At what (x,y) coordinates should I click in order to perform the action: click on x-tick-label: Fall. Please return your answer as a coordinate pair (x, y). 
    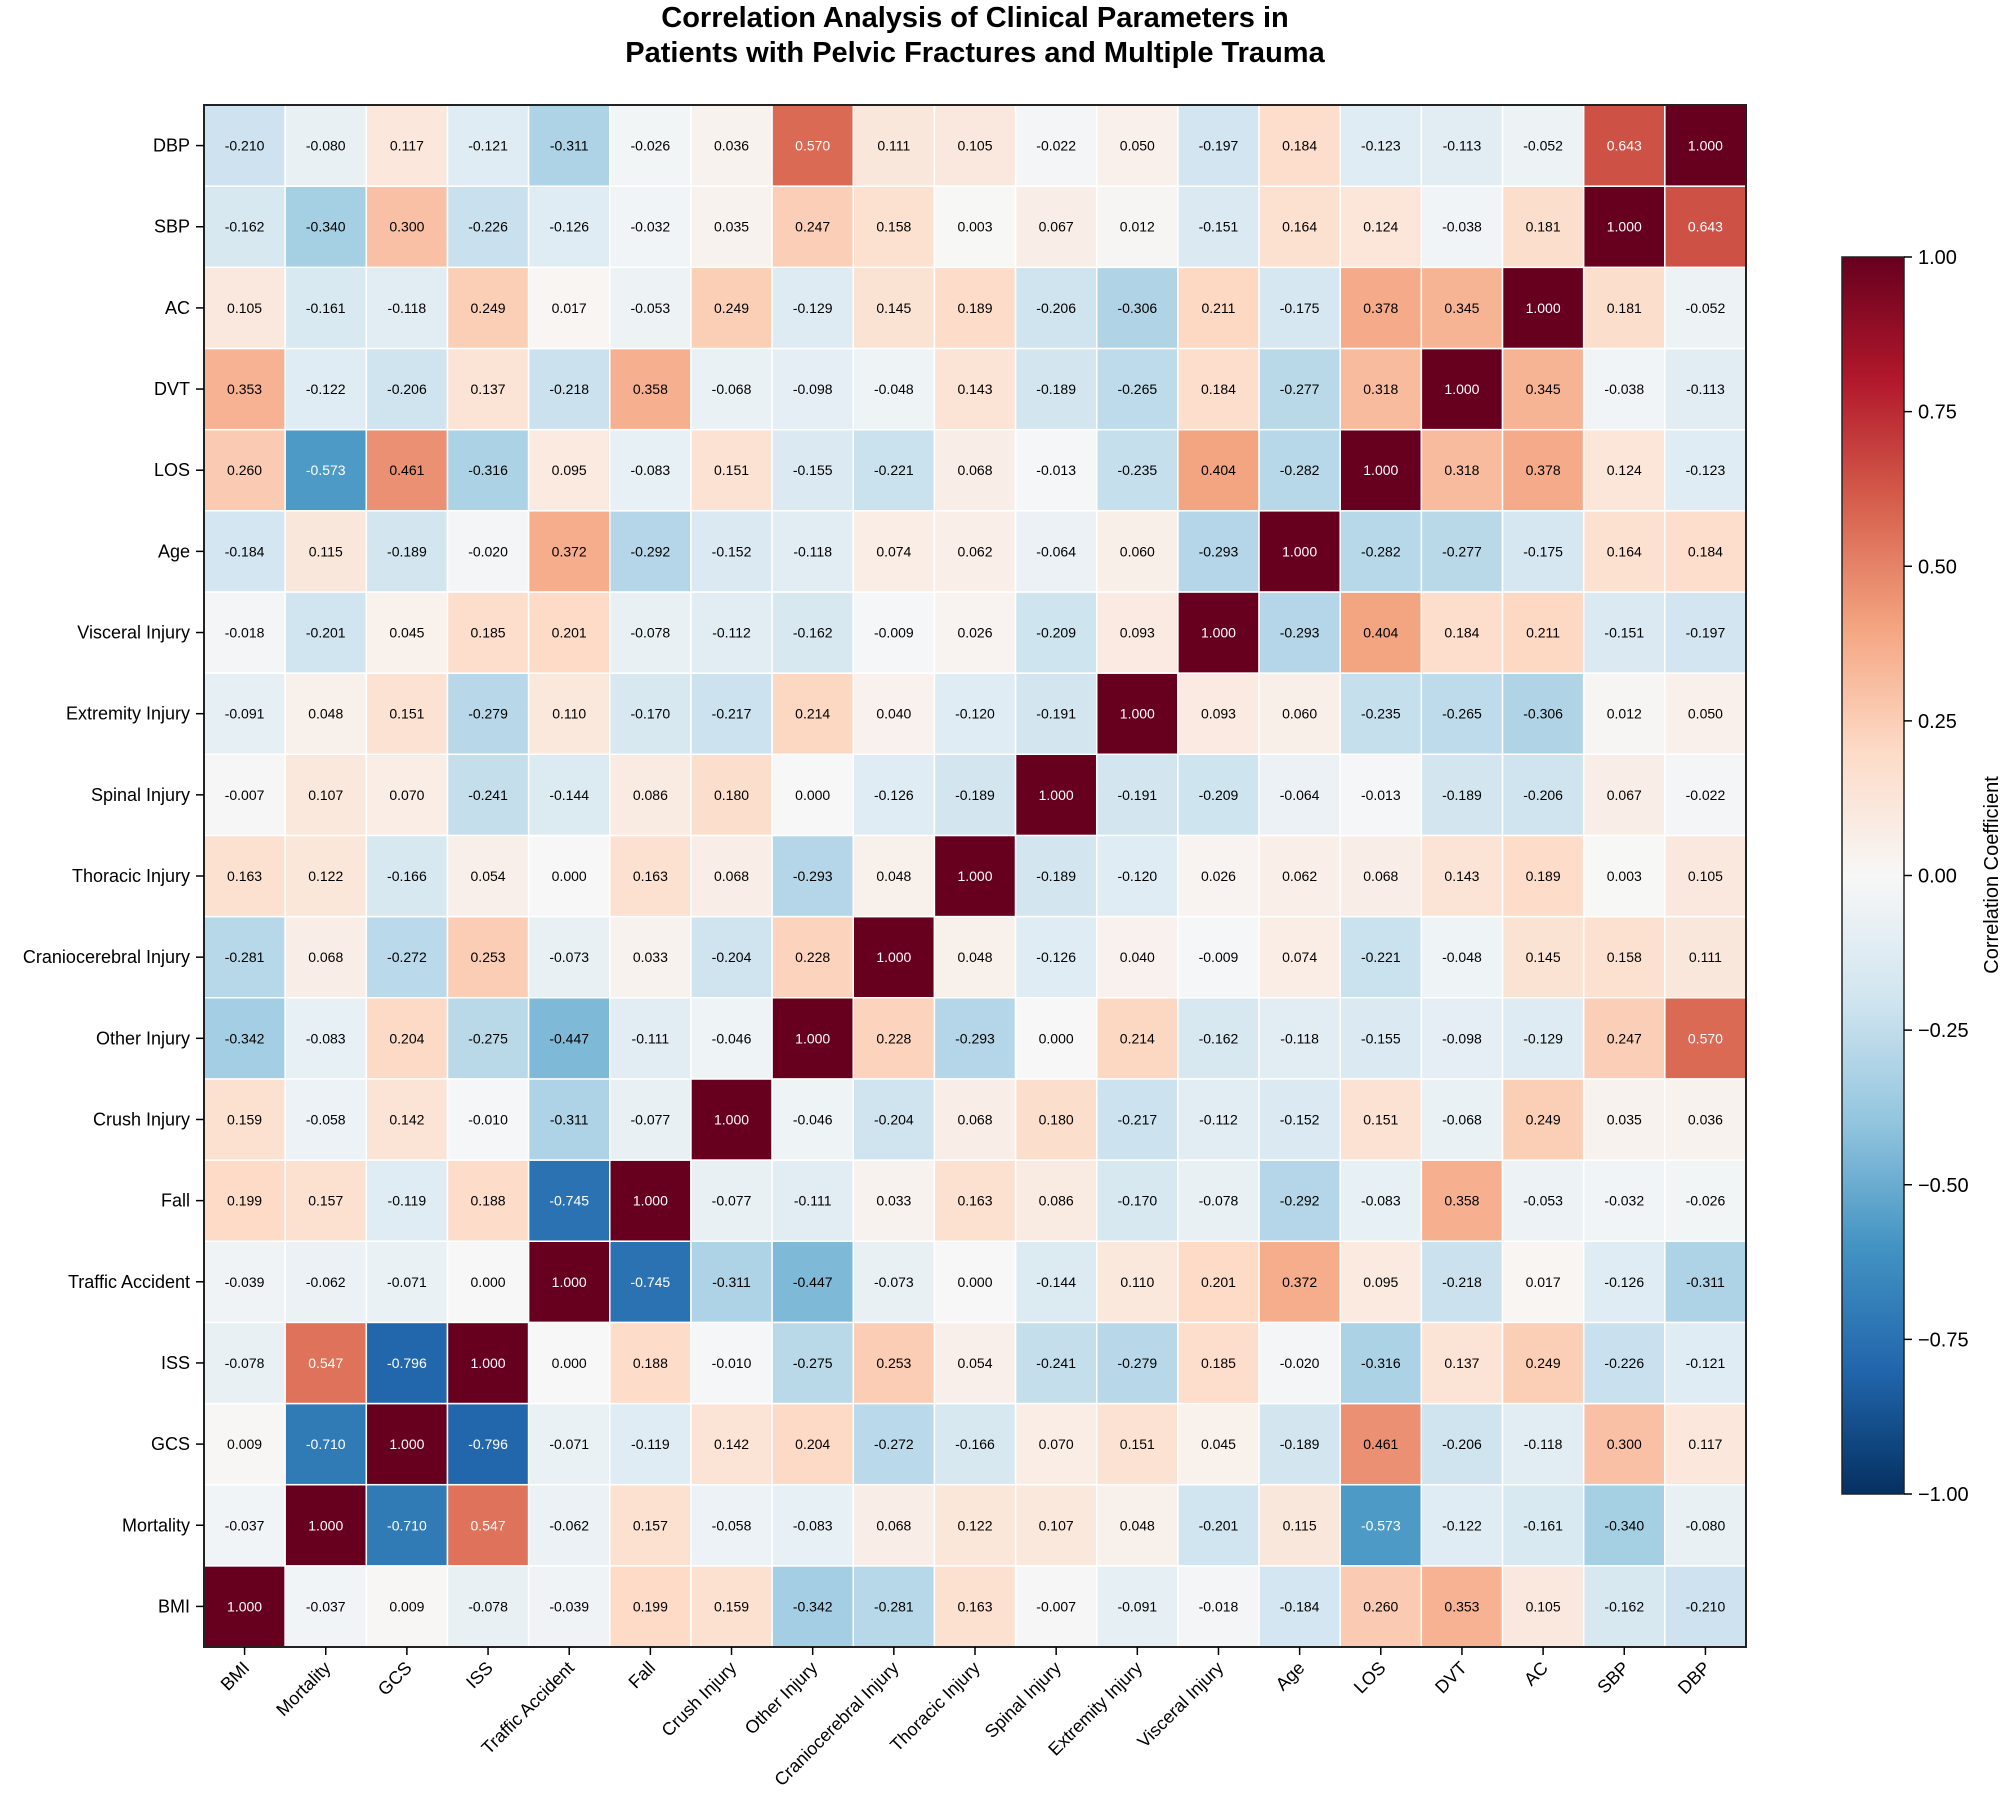
    Looking at the image, I should click on (642, 1675).